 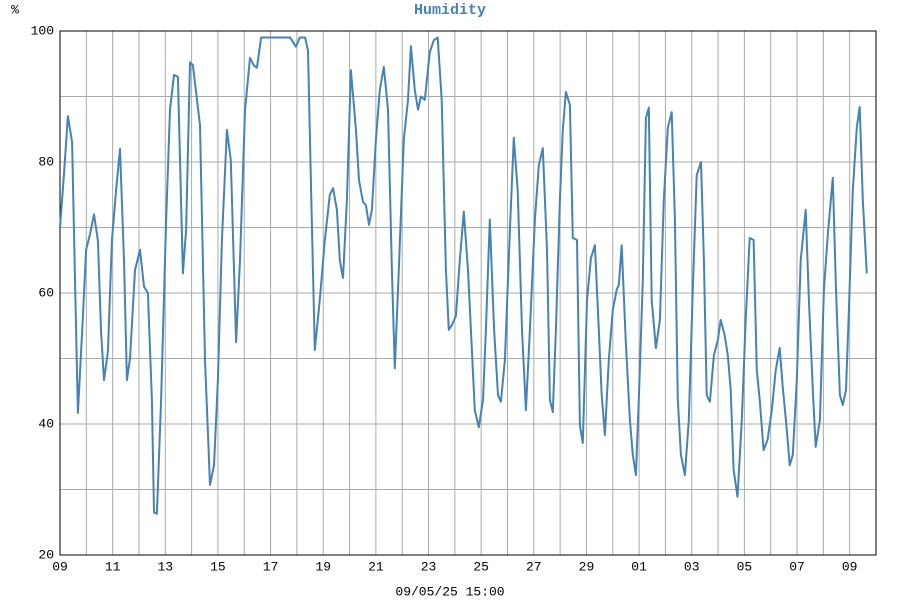 What do you see at coordinates (46, 554) in the screenshot?
I see `y-tick-label: 20` at bounding box center [46, 554].